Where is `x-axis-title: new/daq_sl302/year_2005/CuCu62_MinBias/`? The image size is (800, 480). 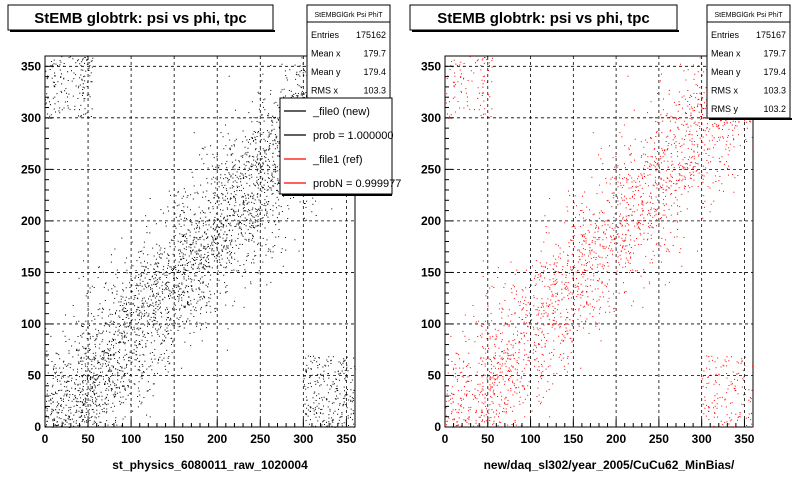 x-axis-title: new/daq_sl302/year_2005/CuCu62_MinBias/ is located at coordinates (609, 465).